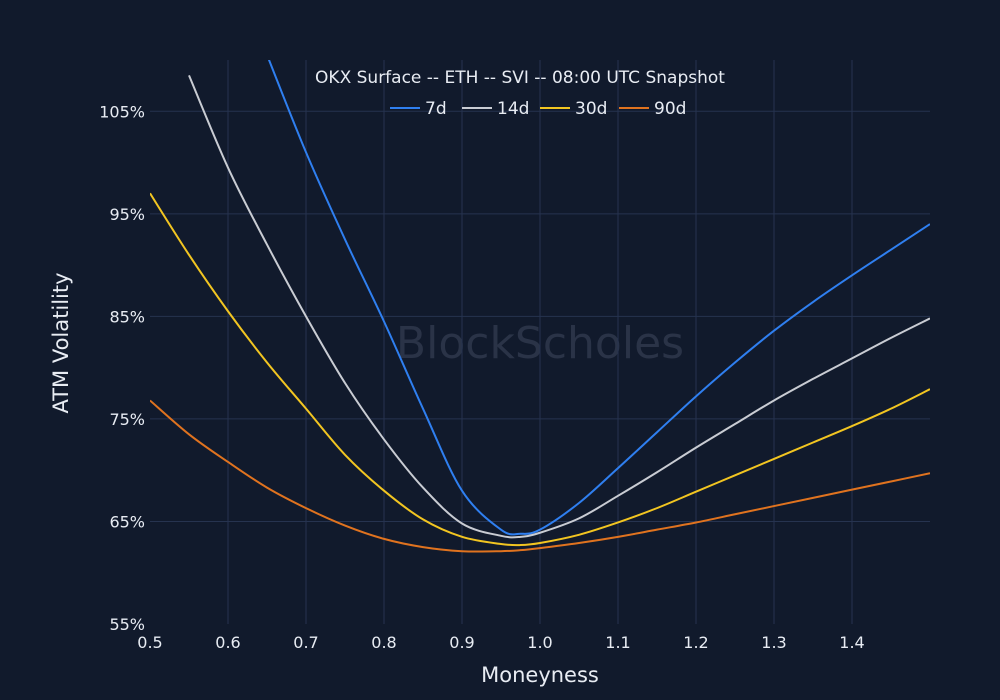  What do you see at coordinates (127, 214) in the screenshot?
I see `y-tick-label: 95%` at bounding box center [127, 214].